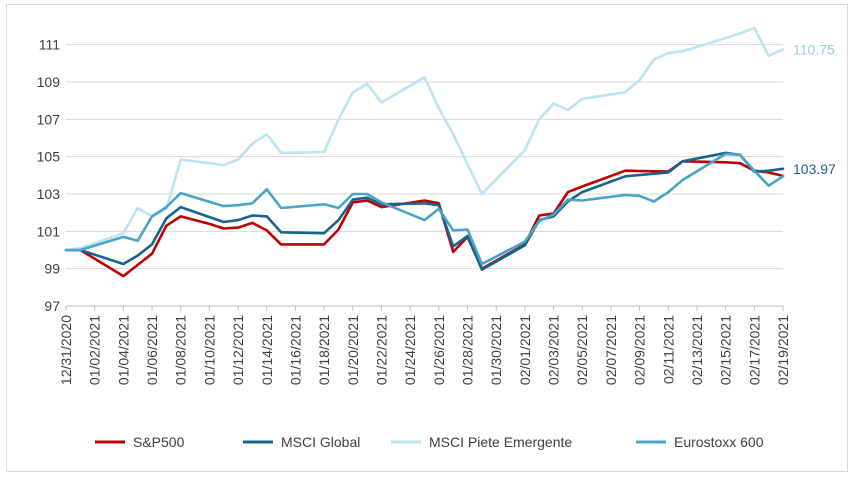 Image resolution: width=856 pixels, height=480 pixels. I want to click on end-value-label: 103.97, so click(814, 169).